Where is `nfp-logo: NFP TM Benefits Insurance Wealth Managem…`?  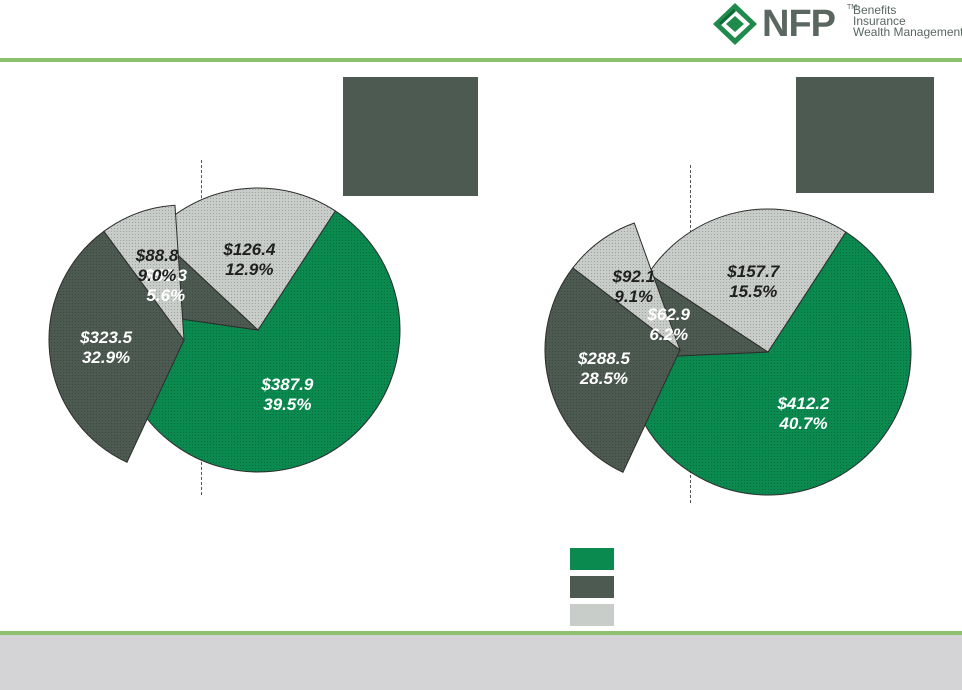 nfp-logo: NFP TM Benefits Insurance Wealth Managem… is located at coordinates (837, 24).